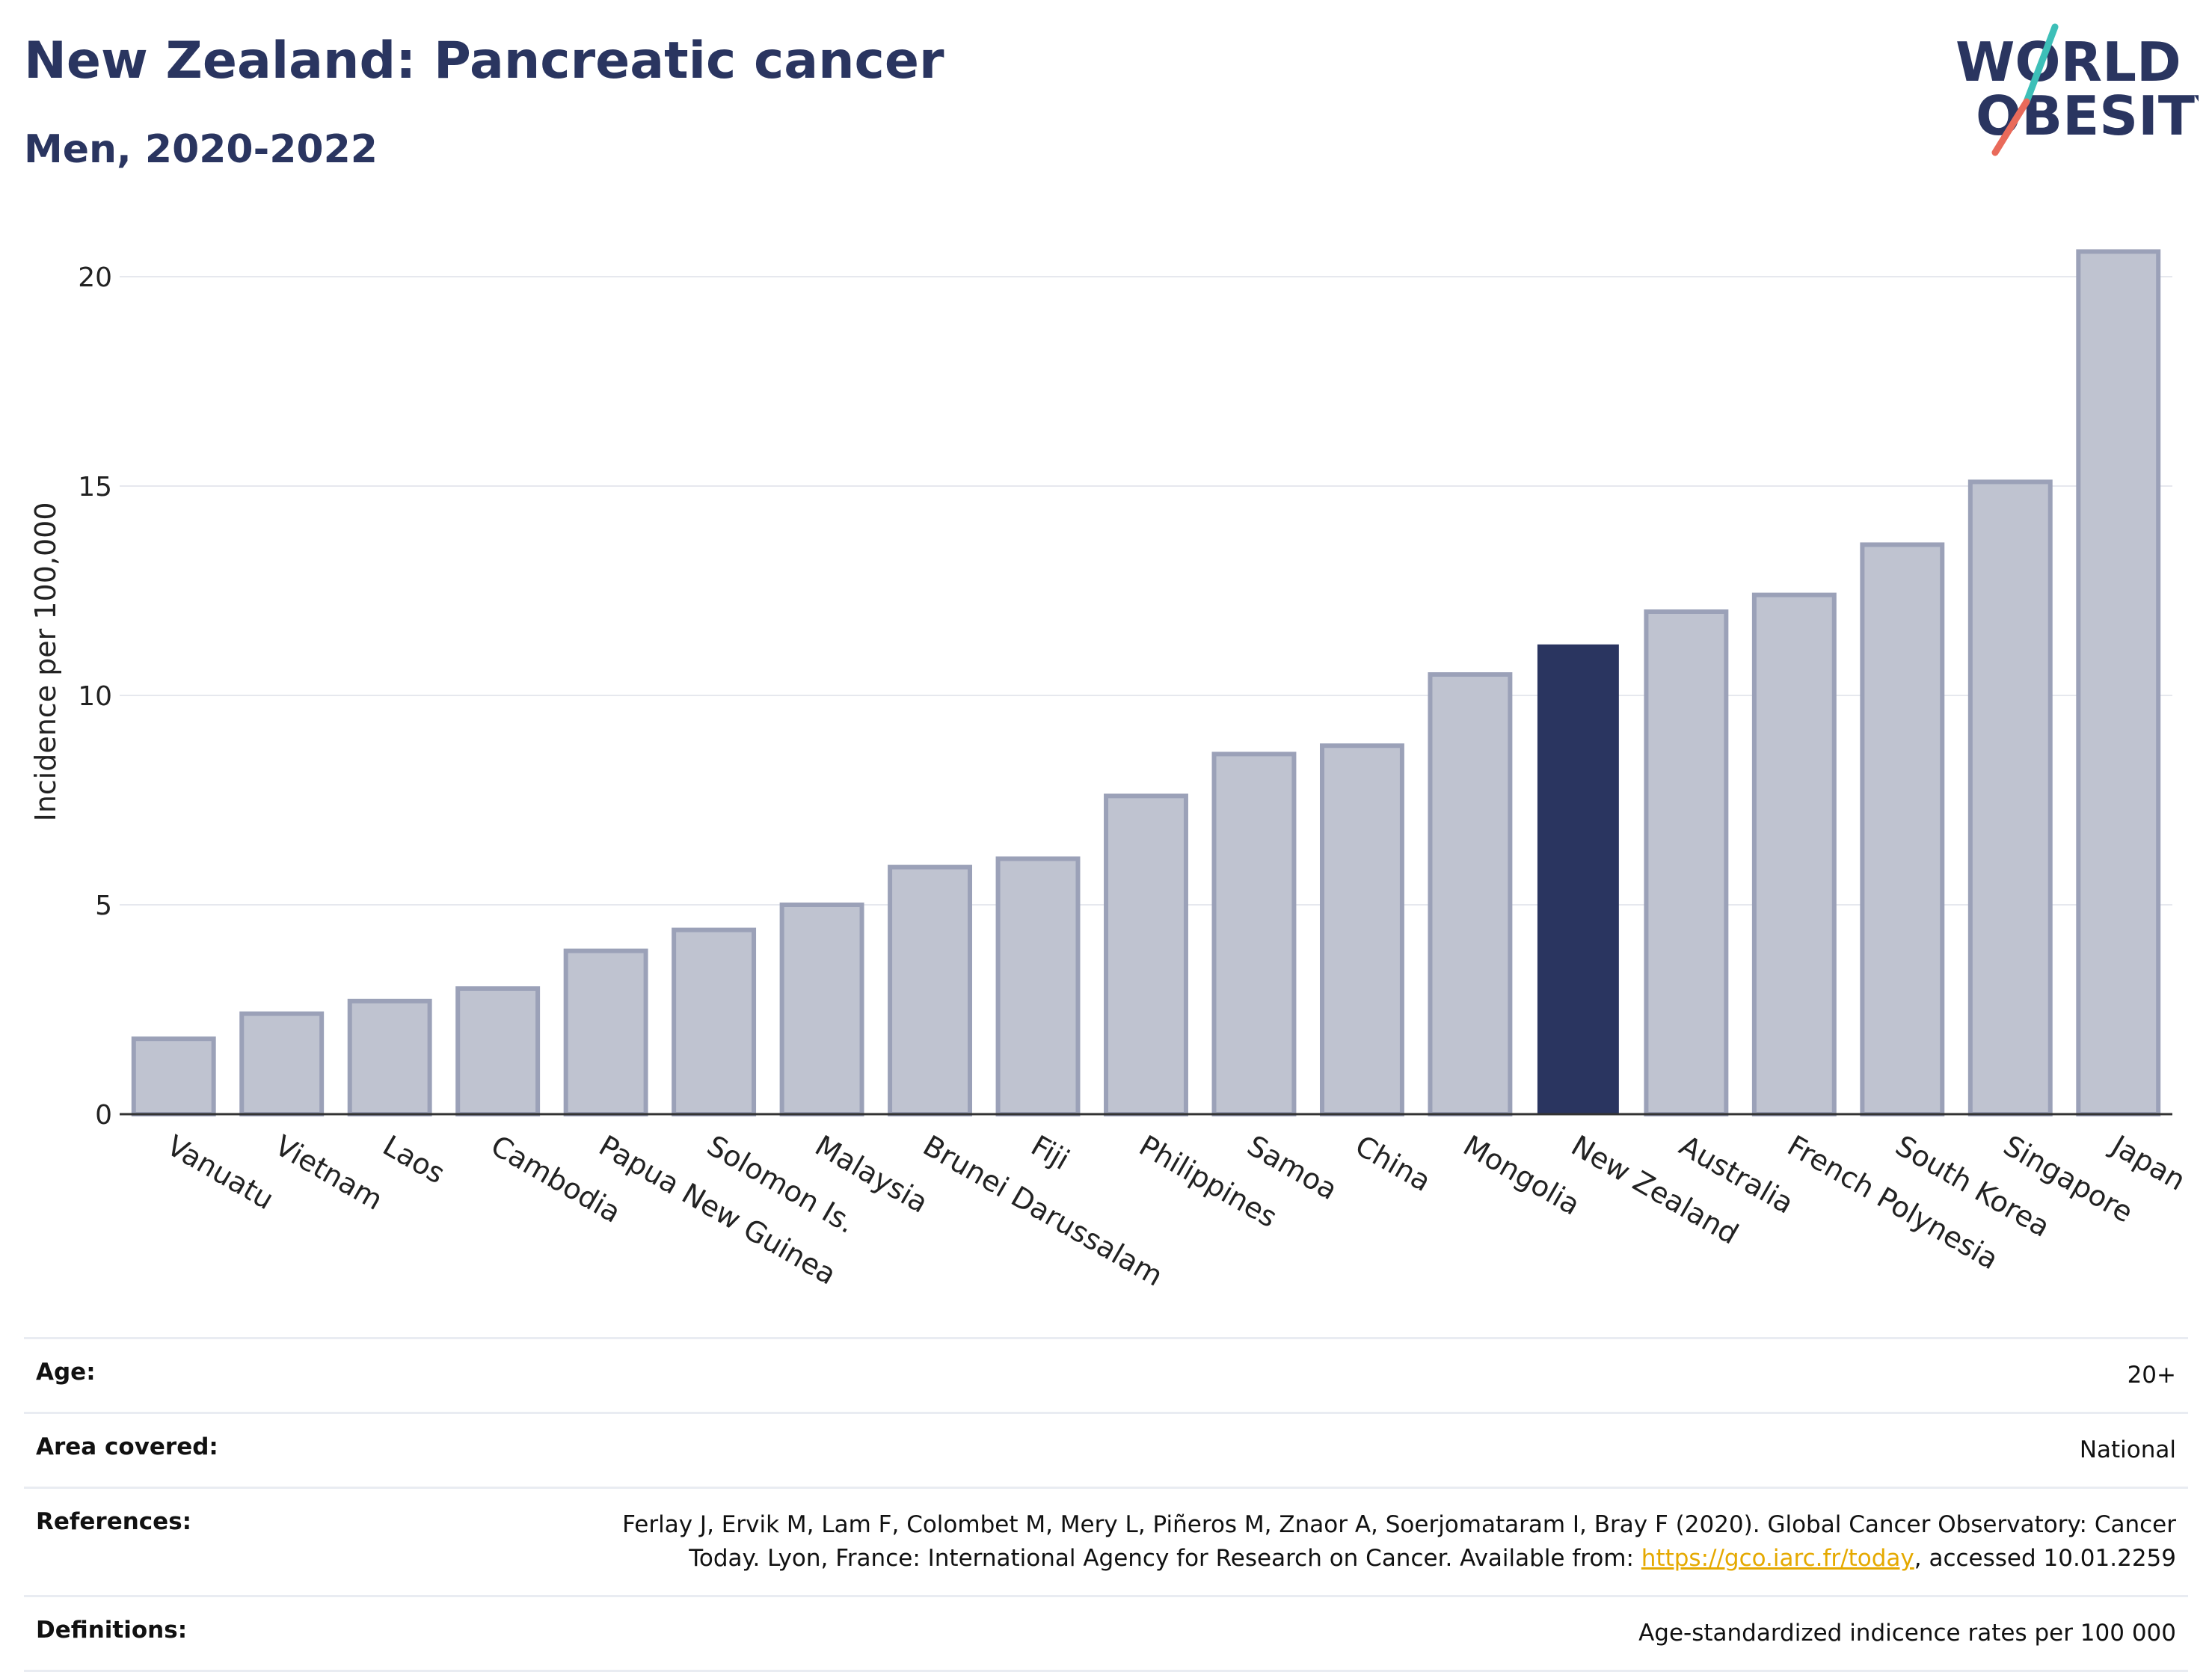 This screenshot has height=1672, width=2212. What do you see at coordinates (2127, 1449) in the screenshot?
I see `area-value: National` at bounding box center [2127, 1449].